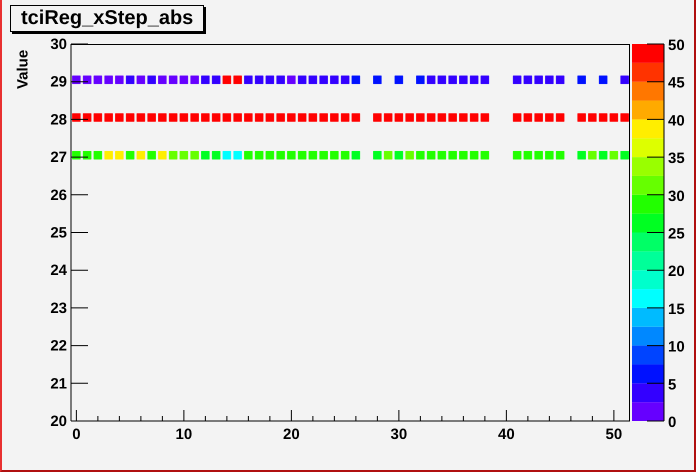 This screenshot has width=696, height=472. Describe the element at coordinates (58, 383) in the screenshot. I see `y-tick-label: 21` at that location.